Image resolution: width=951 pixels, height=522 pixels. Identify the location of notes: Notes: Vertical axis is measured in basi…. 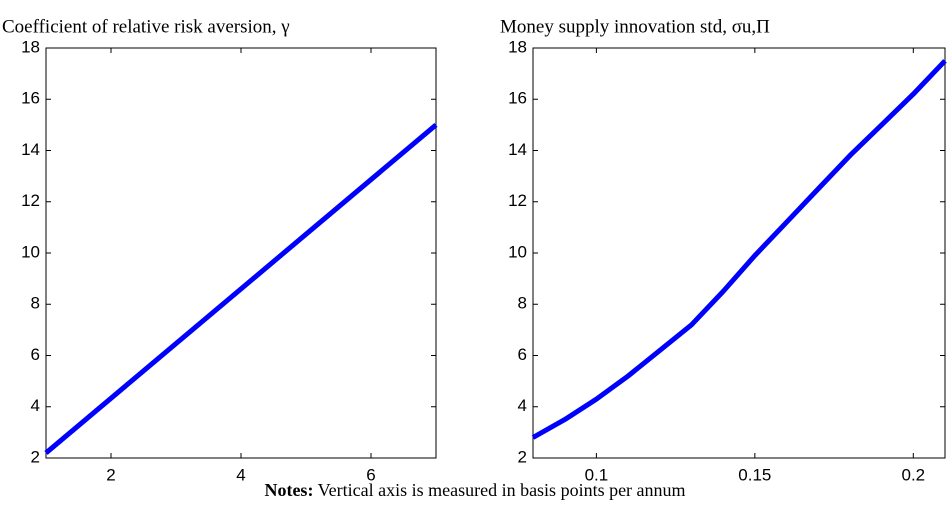
(474, 490).